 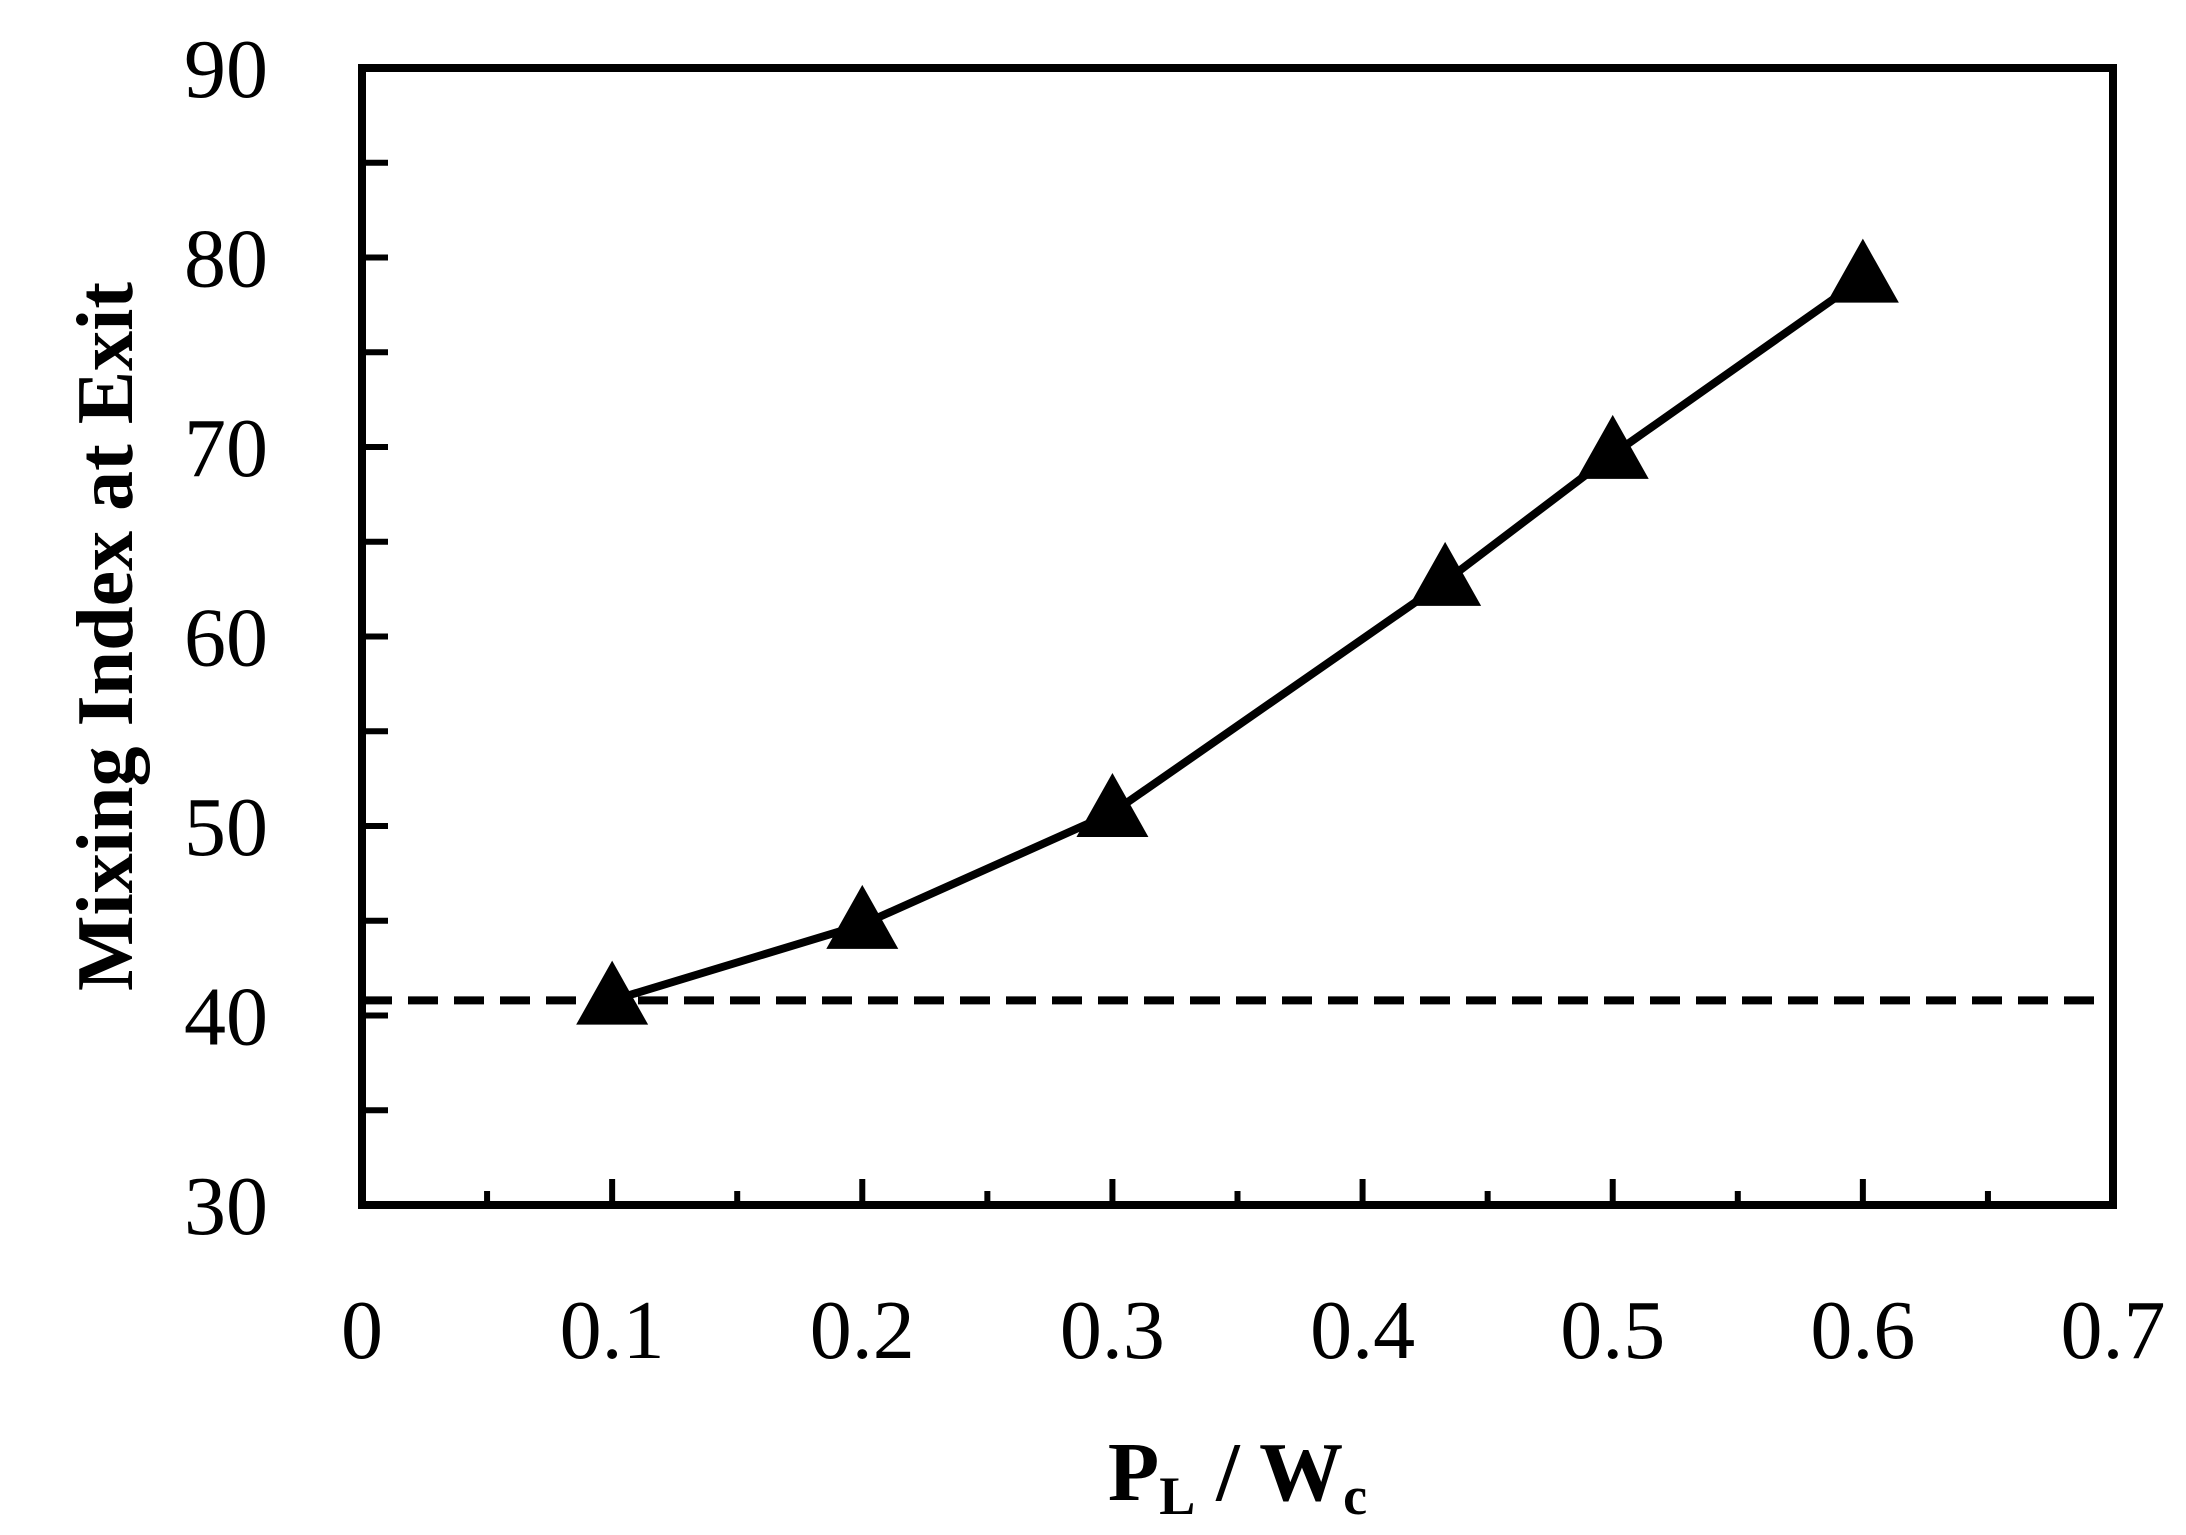 I want to click on y-axis-title: Mixing Index at Exit, so click(x=106, y=636).